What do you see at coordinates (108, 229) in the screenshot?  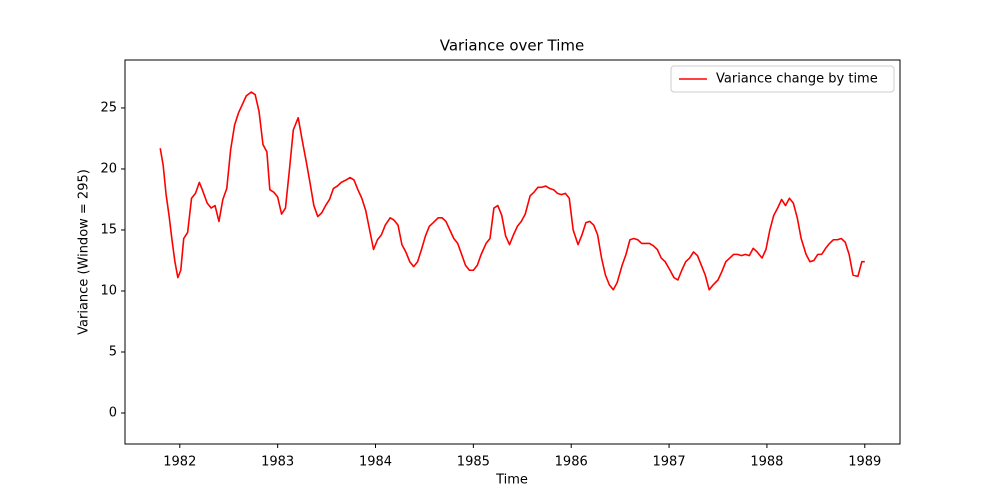 I see `y-tick-label: 15` at bounding box center [108, 229].